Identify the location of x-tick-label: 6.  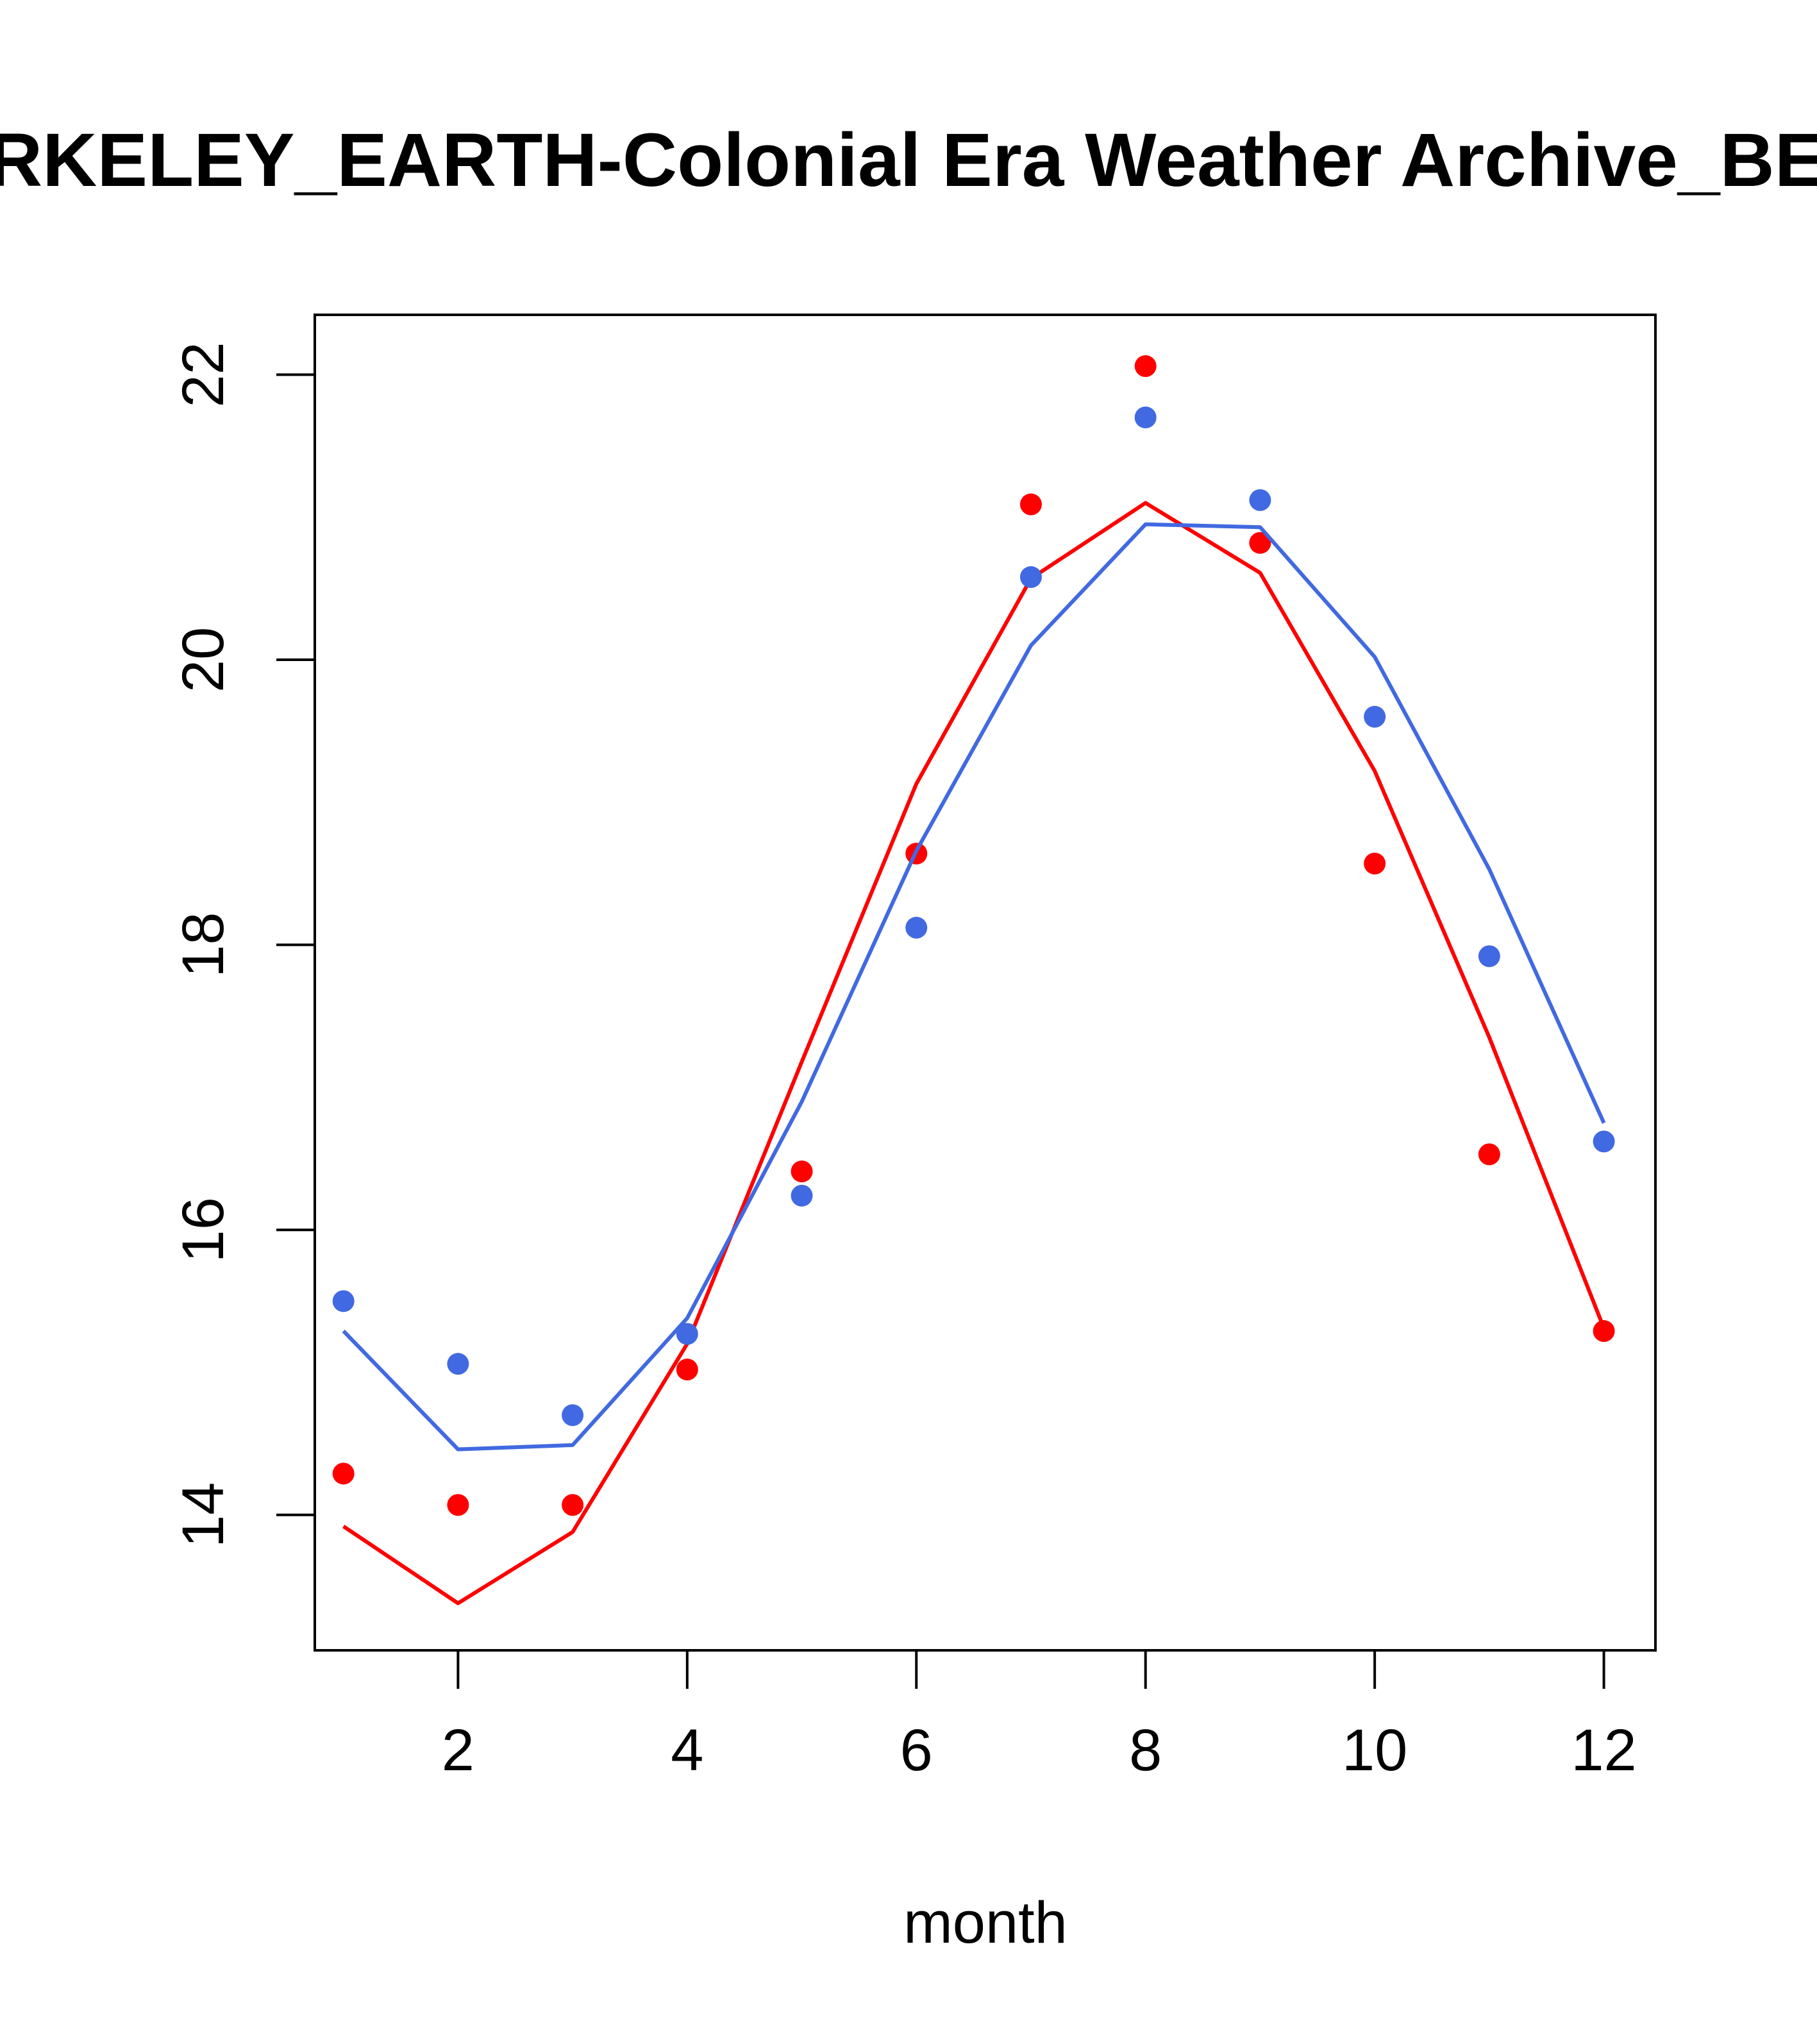
(917, 1751).